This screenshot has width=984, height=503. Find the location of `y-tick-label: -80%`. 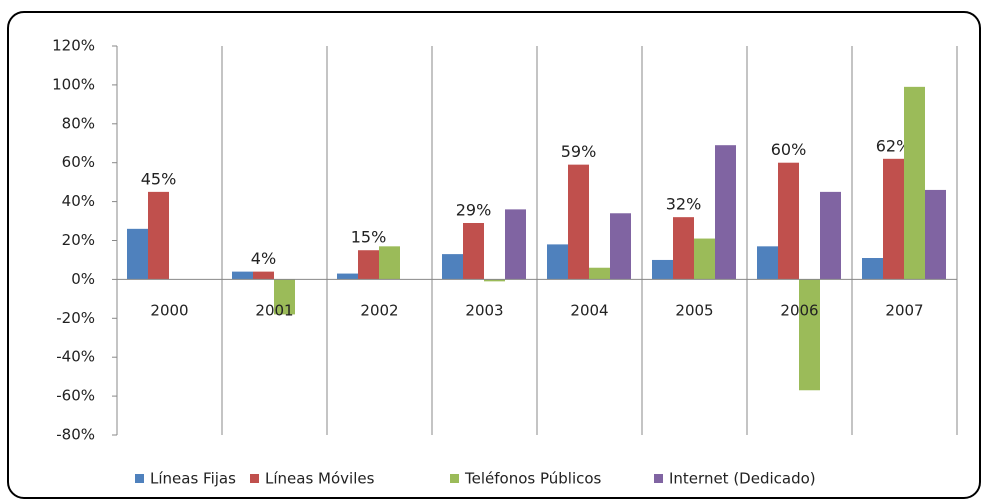

y-tick-label: -80% is located at coordinates (75, 435).